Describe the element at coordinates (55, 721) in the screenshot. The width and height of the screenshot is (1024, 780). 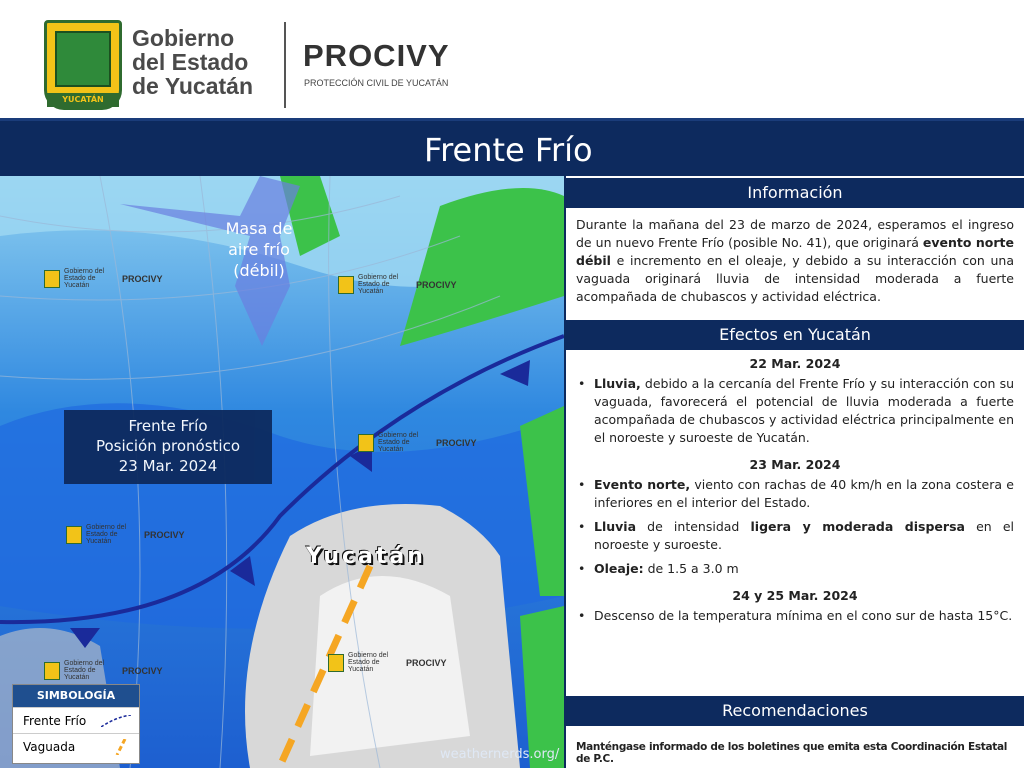
I see `legend-label: Frente Frío` at that location.